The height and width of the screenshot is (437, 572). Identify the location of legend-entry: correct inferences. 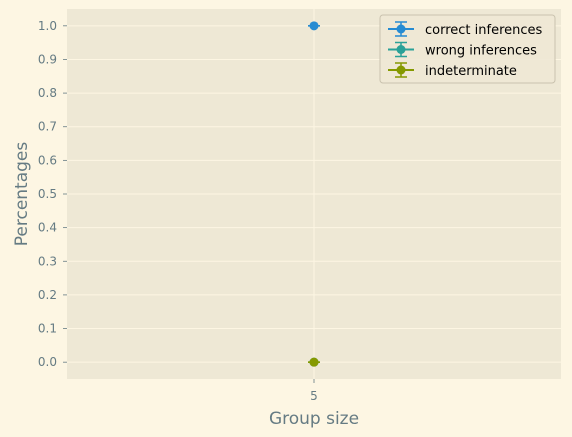
(465, 29).